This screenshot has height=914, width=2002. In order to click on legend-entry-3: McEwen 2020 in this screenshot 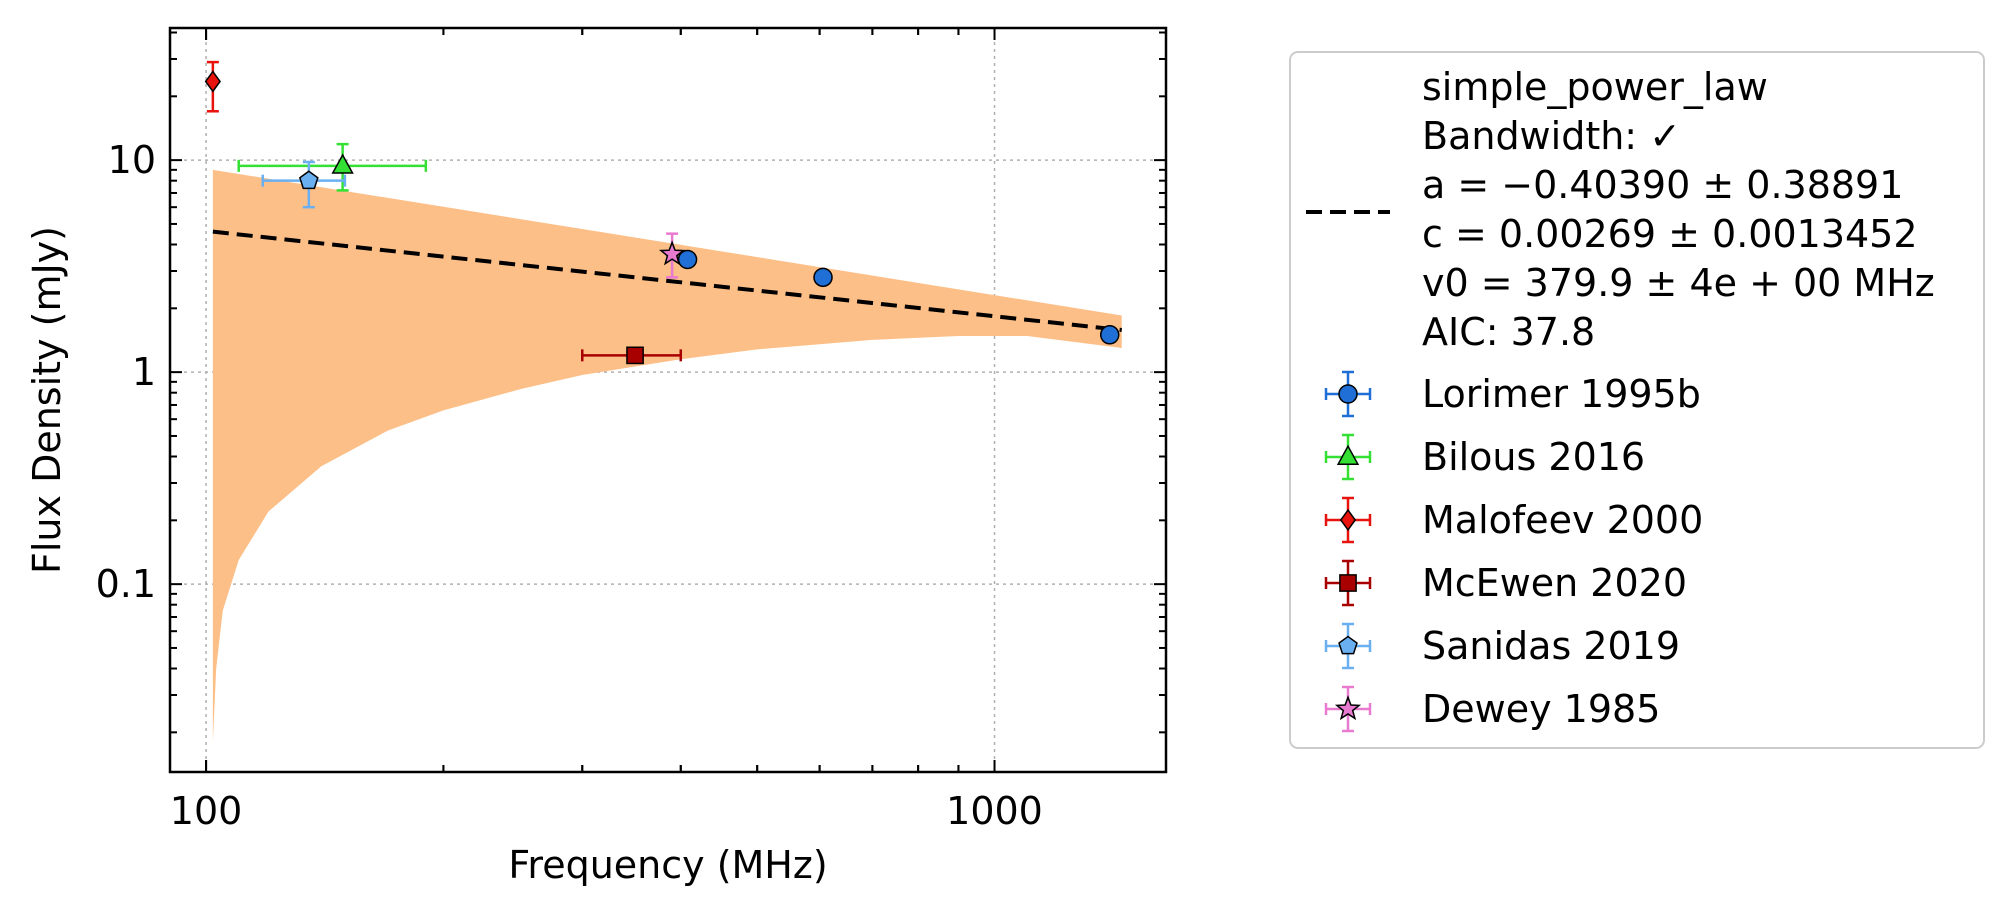, I will do `click(1505, 583)`.